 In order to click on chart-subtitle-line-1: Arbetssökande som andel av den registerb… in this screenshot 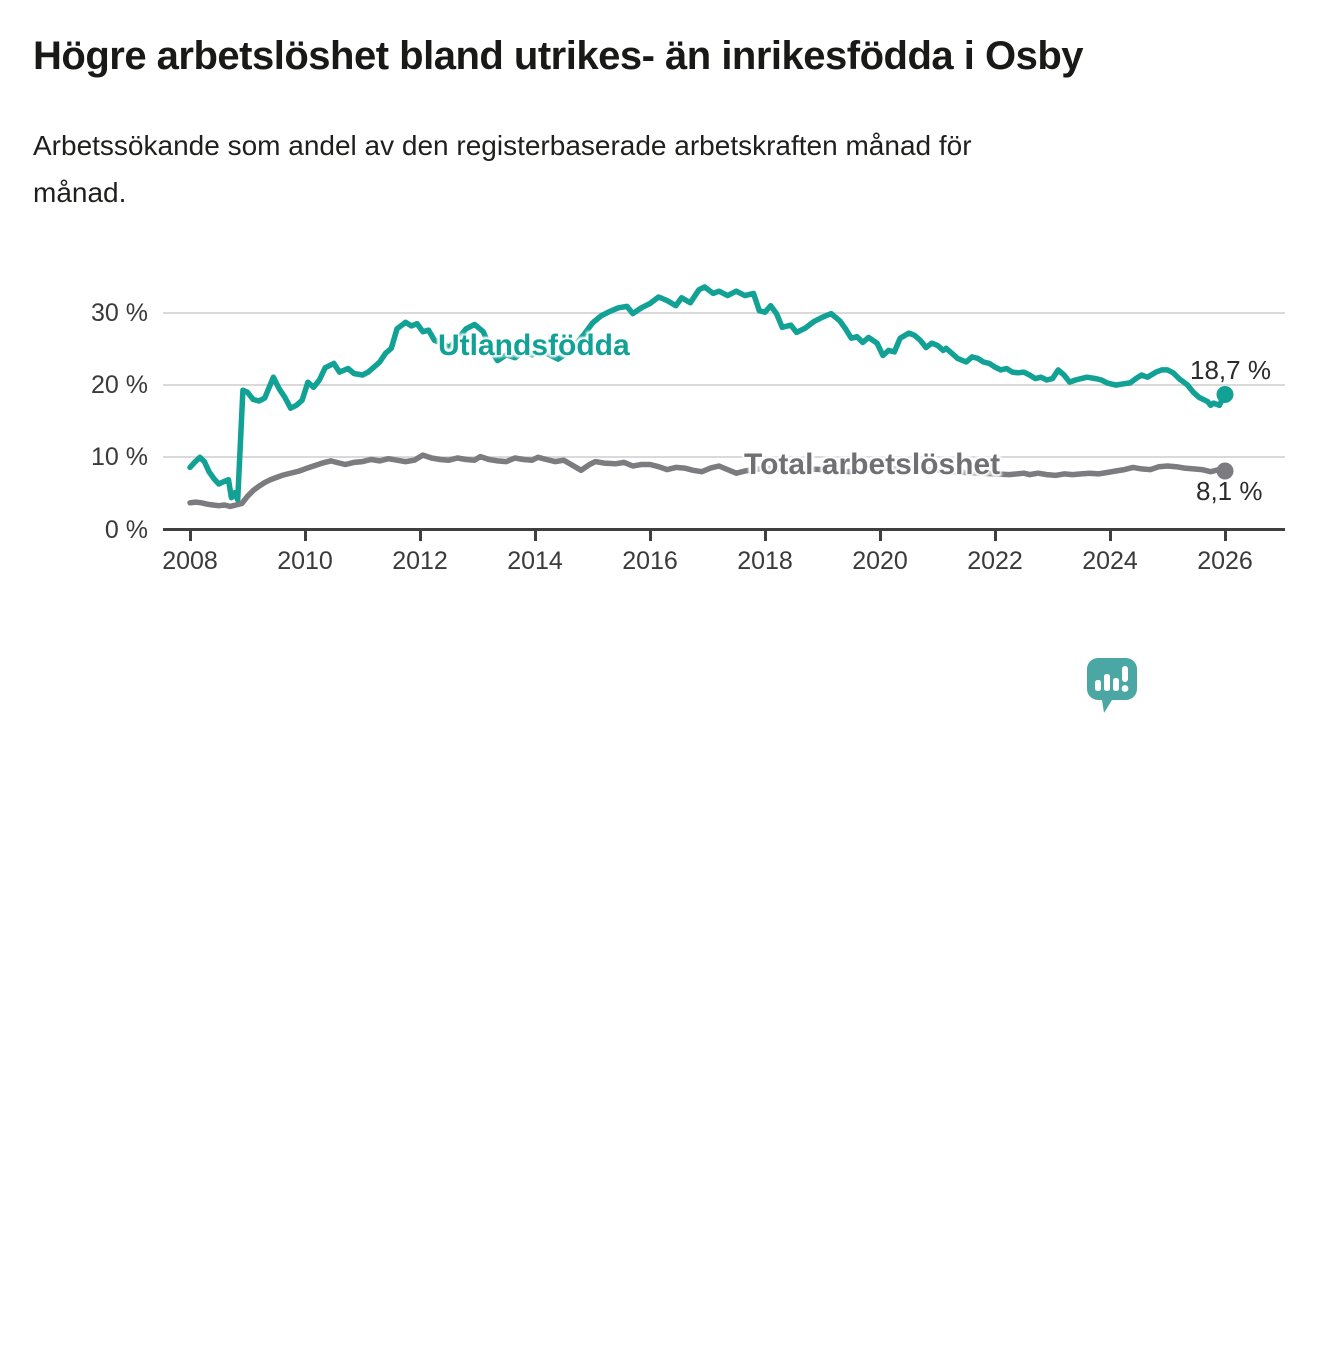, I will do `click(502, 145)`.